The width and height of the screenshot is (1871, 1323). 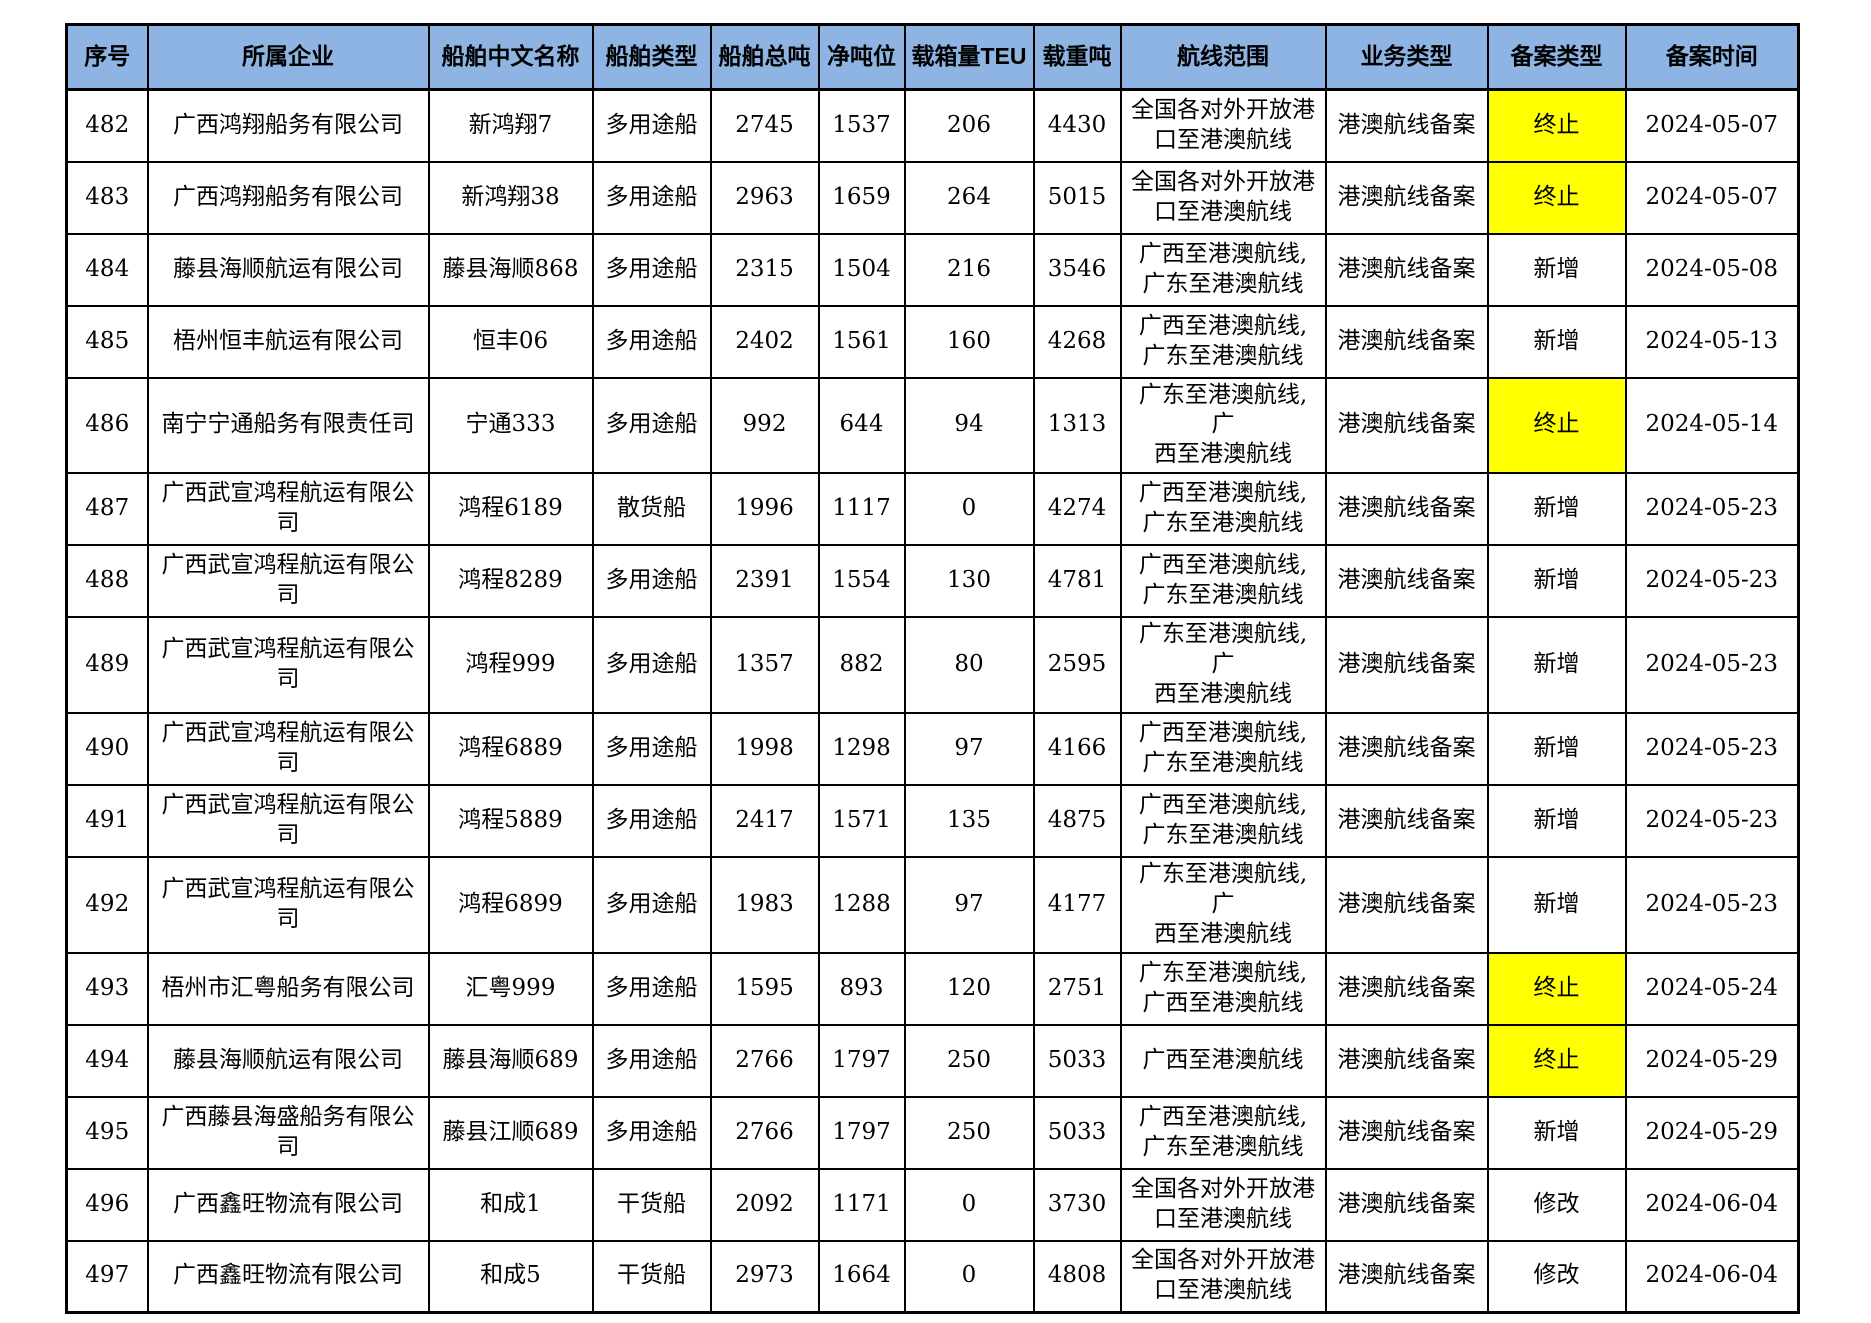 I want to click on cell-route: 广东至港澳航线,广 西至港澳航线, so click(x=1223, y=904).